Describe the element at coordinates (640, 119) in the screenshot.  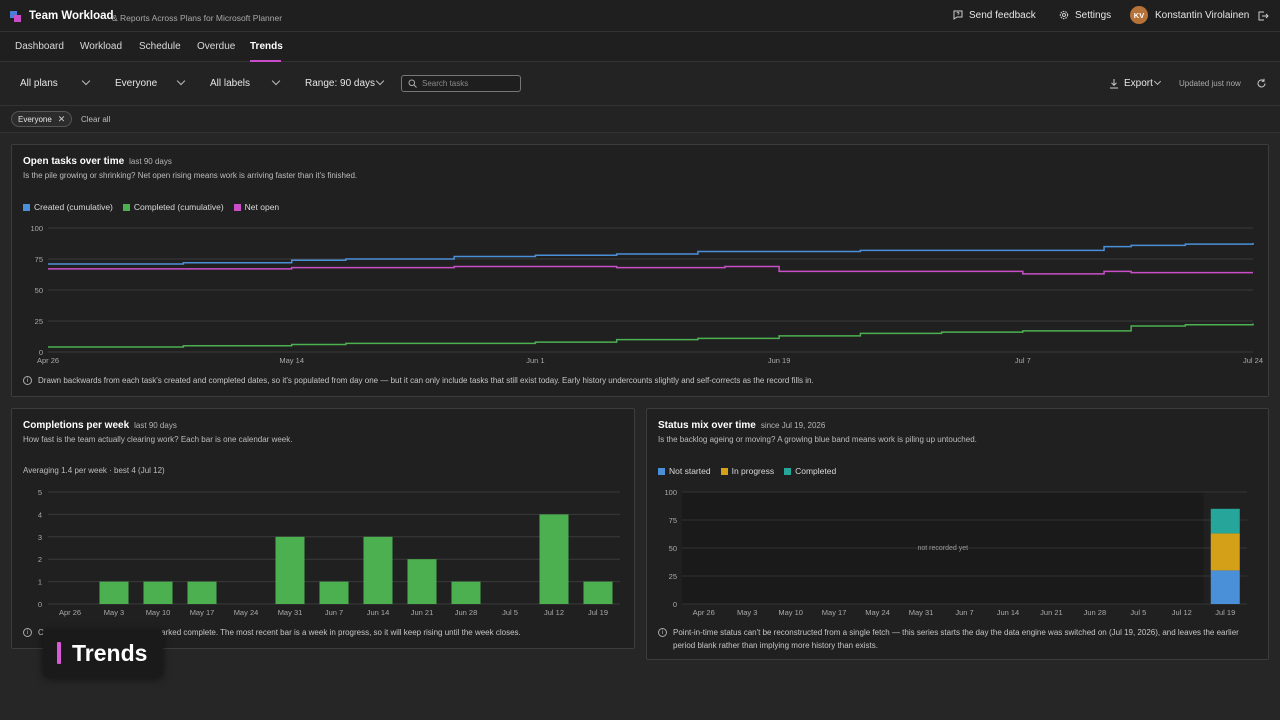
I see `active-filters-bar: Everyone ✕ Clear all` at that location.